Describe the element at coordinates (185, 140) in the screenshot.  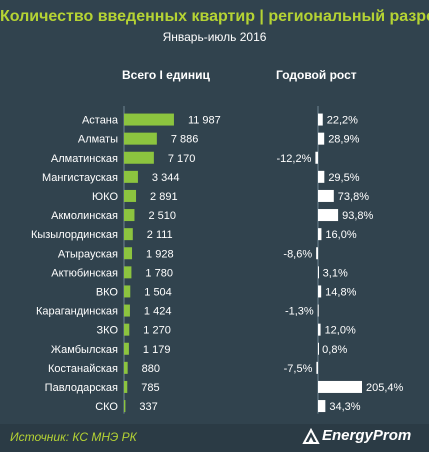
I see `units-value-label: 7 886` at that location.